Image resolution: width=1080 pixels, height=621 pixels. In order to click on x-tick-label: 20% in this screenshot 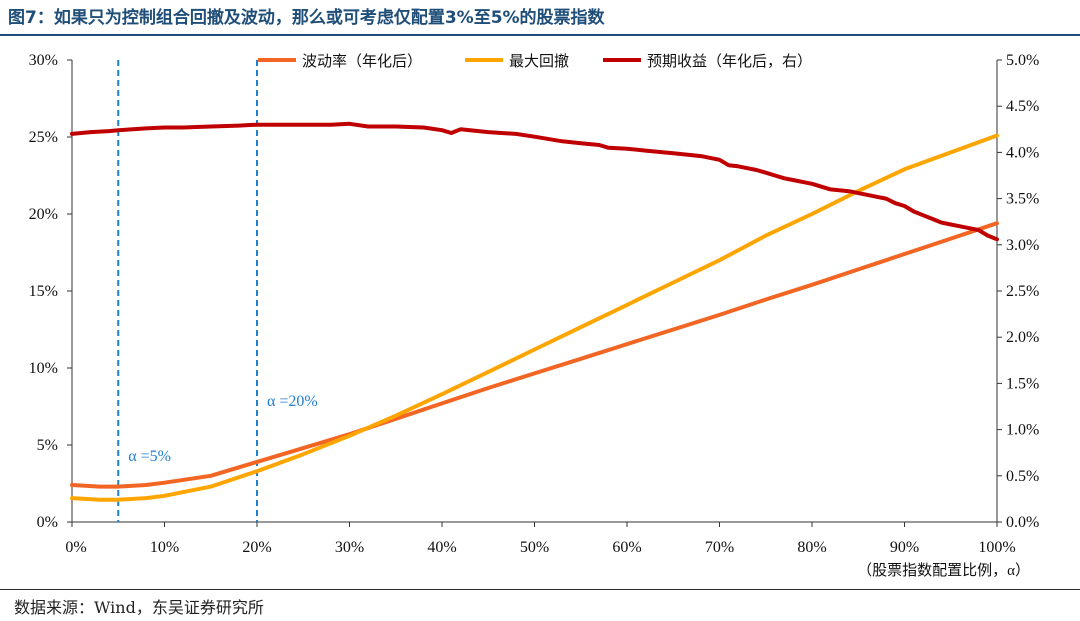, I will do `click(256, 547)`.